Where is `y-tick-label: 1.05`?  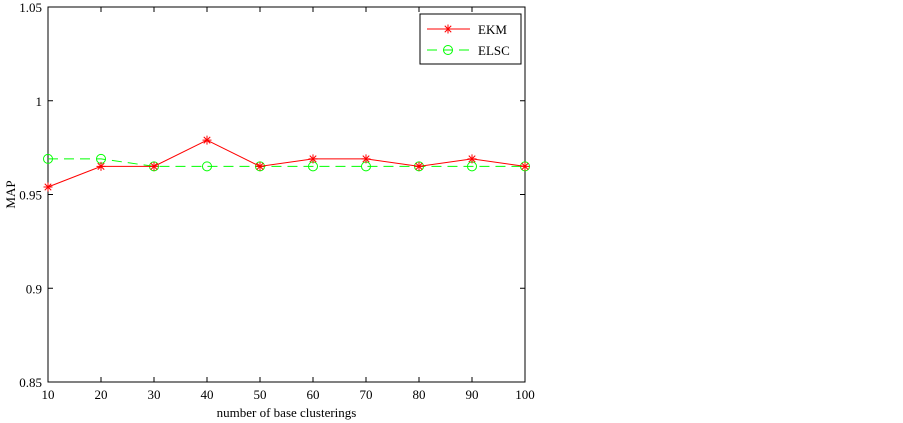 y-tick-label: 1.05 is located at coordinates (30, 7).